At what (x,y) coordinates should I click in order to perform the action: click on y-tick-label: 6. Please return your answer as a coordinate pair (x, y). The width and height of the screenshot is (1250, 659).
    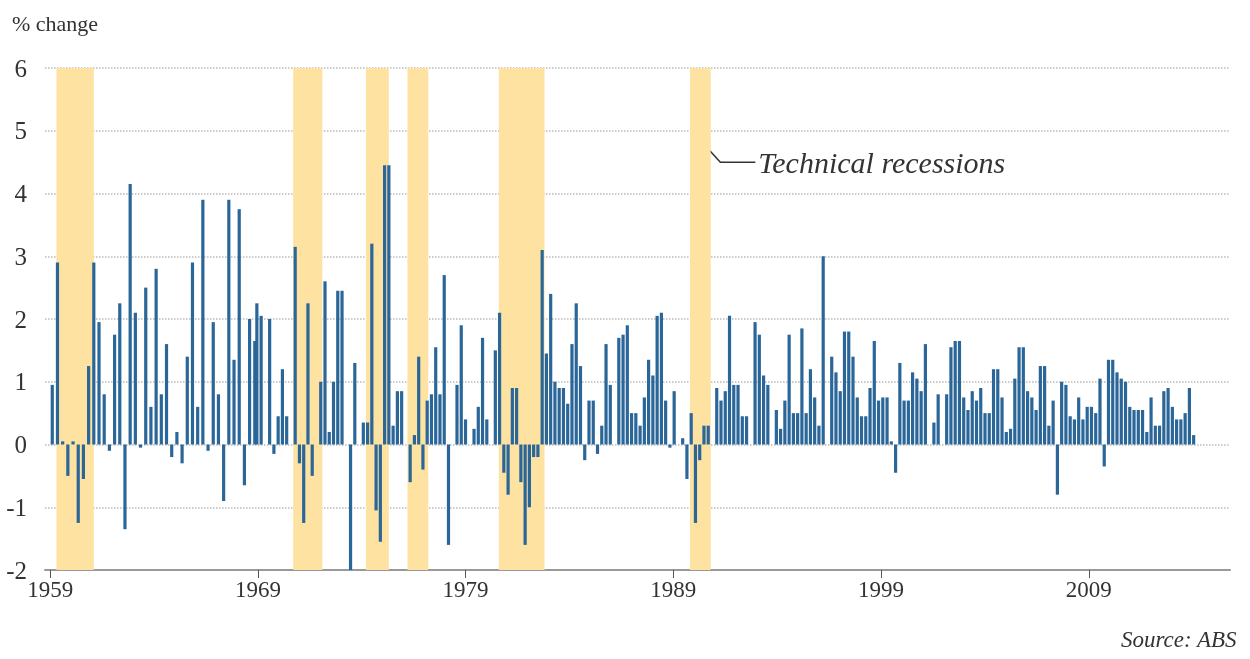
    Looking at the image, I should click on (20, 68).